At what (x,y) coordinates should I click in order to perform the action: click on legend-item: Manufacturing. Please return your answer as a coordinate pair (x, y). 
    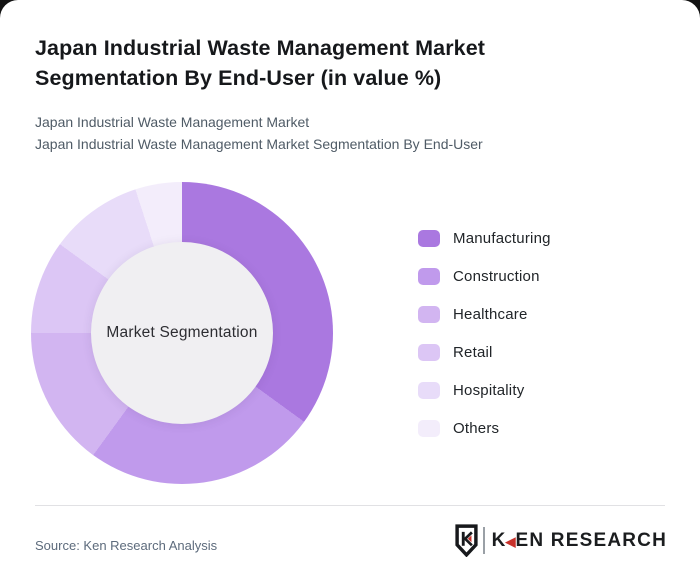
    Looking at the image, I should click on (484, 238).